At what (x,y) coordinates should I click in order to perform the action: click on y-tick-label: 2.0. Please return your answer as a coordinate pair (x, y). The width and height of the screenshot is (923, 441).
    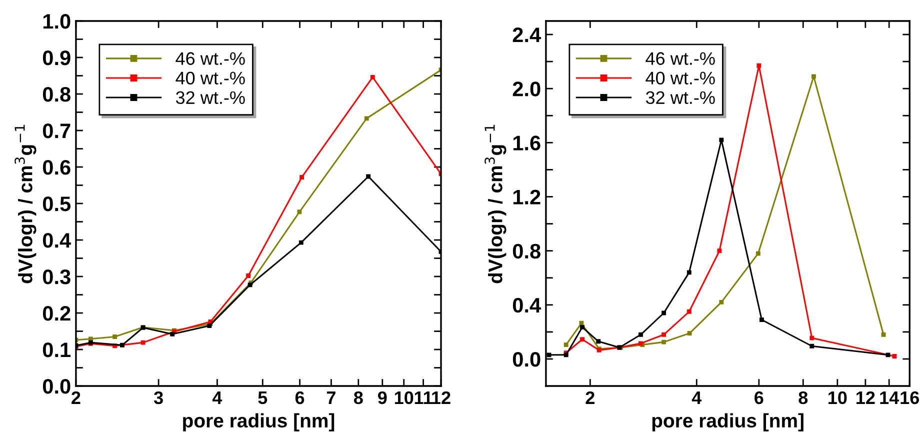
    Looking at the image, I should click on (526, 89).